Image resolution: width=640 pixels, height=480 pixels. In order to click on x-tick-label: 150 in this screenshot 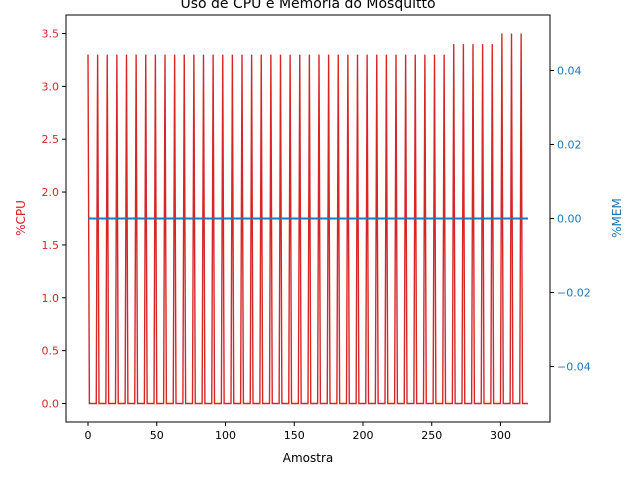, I will do `click(294, 435)`.